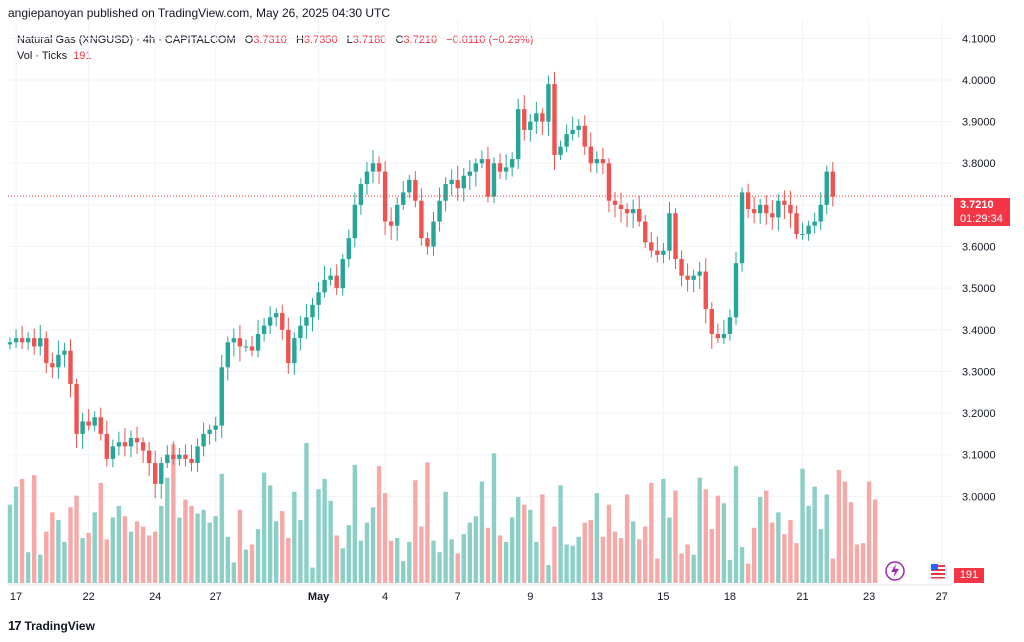  I want to click on legend-volume-row: Vol · Ticks 191, so click(275, 56).